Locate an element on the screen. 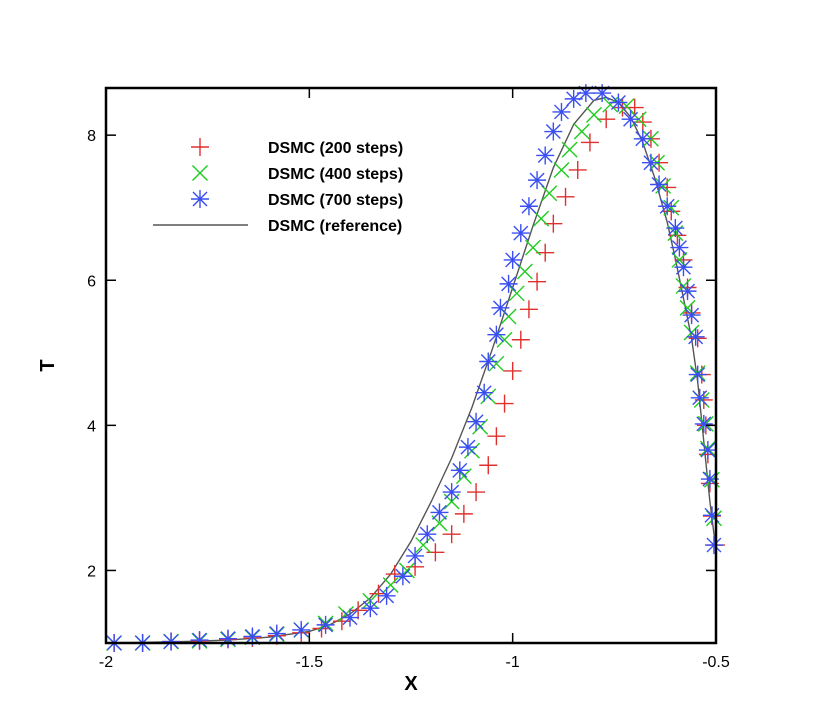  x-tick-label: -1.5 is located at coordinates (310, 662).